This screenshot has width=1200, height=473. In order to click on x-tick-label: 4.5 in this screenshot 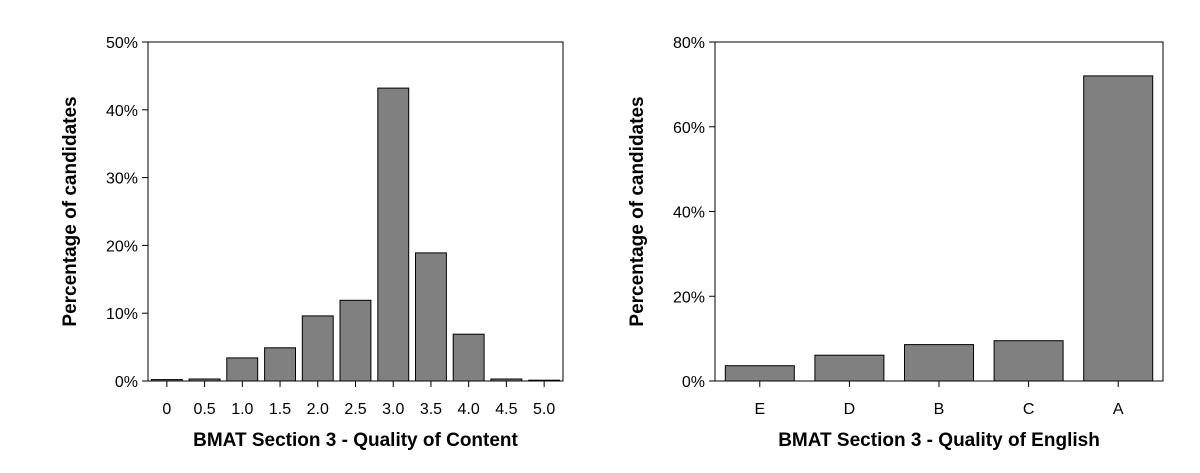, I will do `click(506, 409)`.